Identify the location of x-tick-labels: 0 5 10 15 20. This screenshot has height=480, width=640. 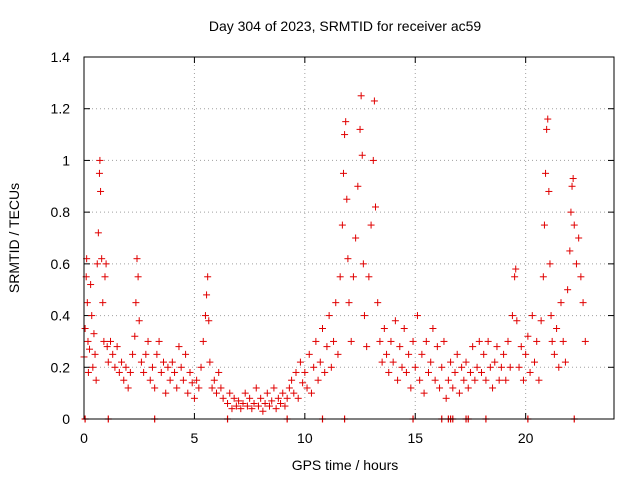
(307, 438).